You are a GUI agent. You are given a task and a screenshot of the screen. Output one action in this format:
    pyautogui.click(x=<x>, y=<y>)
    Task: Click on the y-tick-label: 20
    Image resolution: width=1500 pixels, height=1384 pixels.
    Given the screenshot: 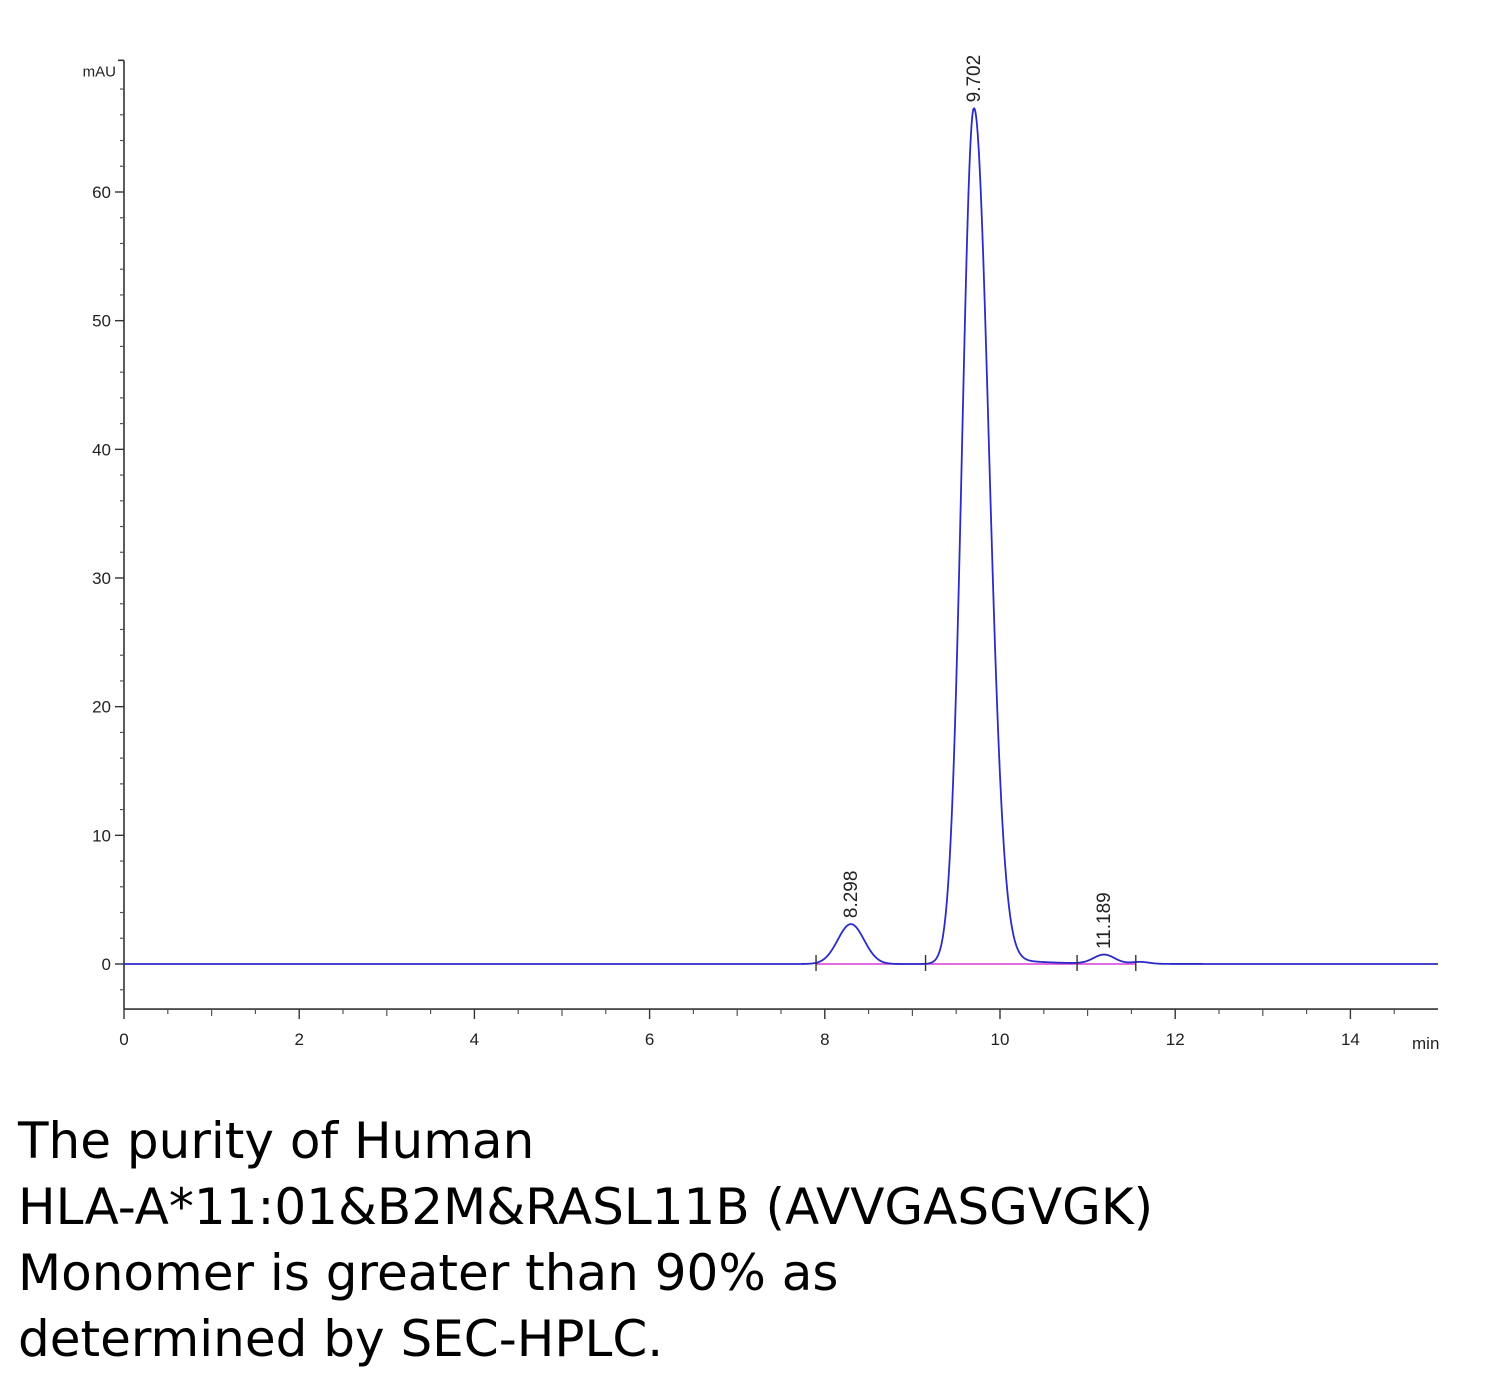 What is the action you would take?
    pyautogui.click(x=101, y=707)
    